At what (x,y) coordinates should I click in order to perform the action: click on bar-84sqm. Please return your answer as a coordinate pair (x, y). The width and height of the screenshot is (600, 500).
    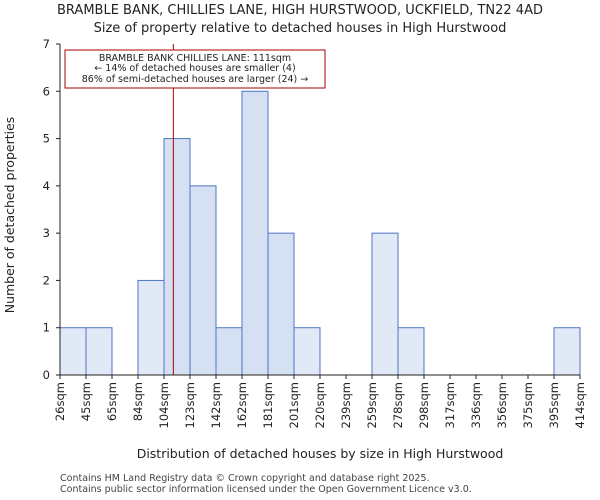
    Looking at the image, I should click on (151, 327).